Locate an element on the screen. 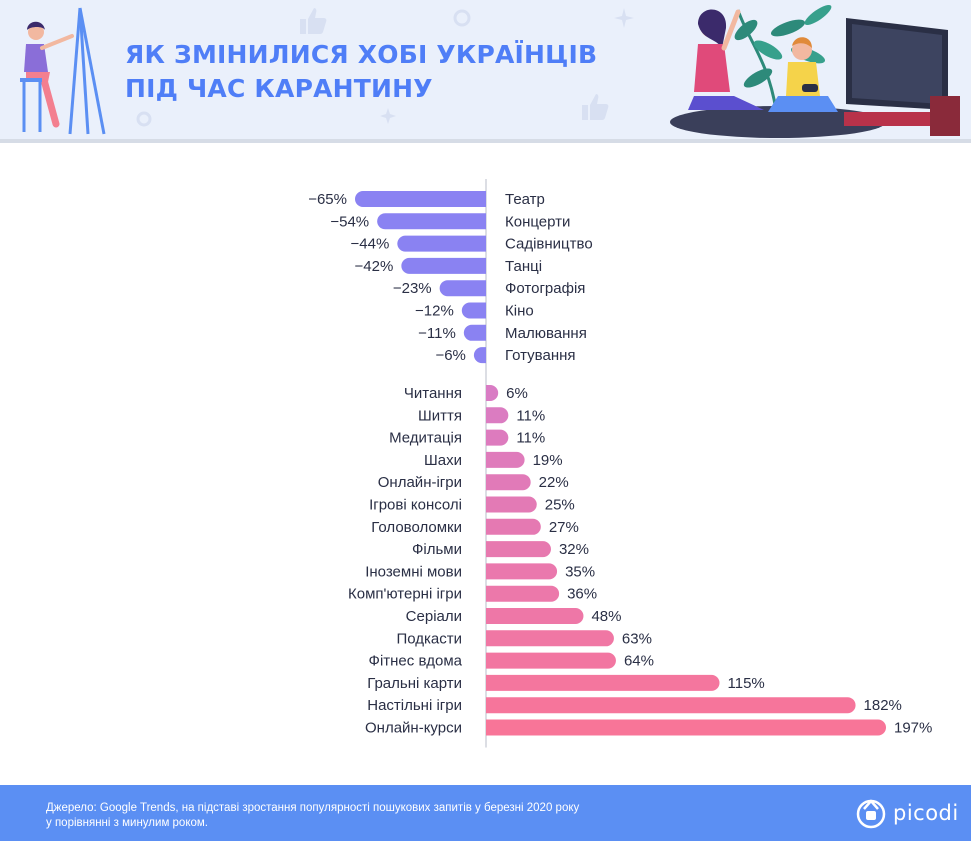 The width and height of the screenshot is (971, 841). value-label-negative: −11% is located at coordinates (437, 333).